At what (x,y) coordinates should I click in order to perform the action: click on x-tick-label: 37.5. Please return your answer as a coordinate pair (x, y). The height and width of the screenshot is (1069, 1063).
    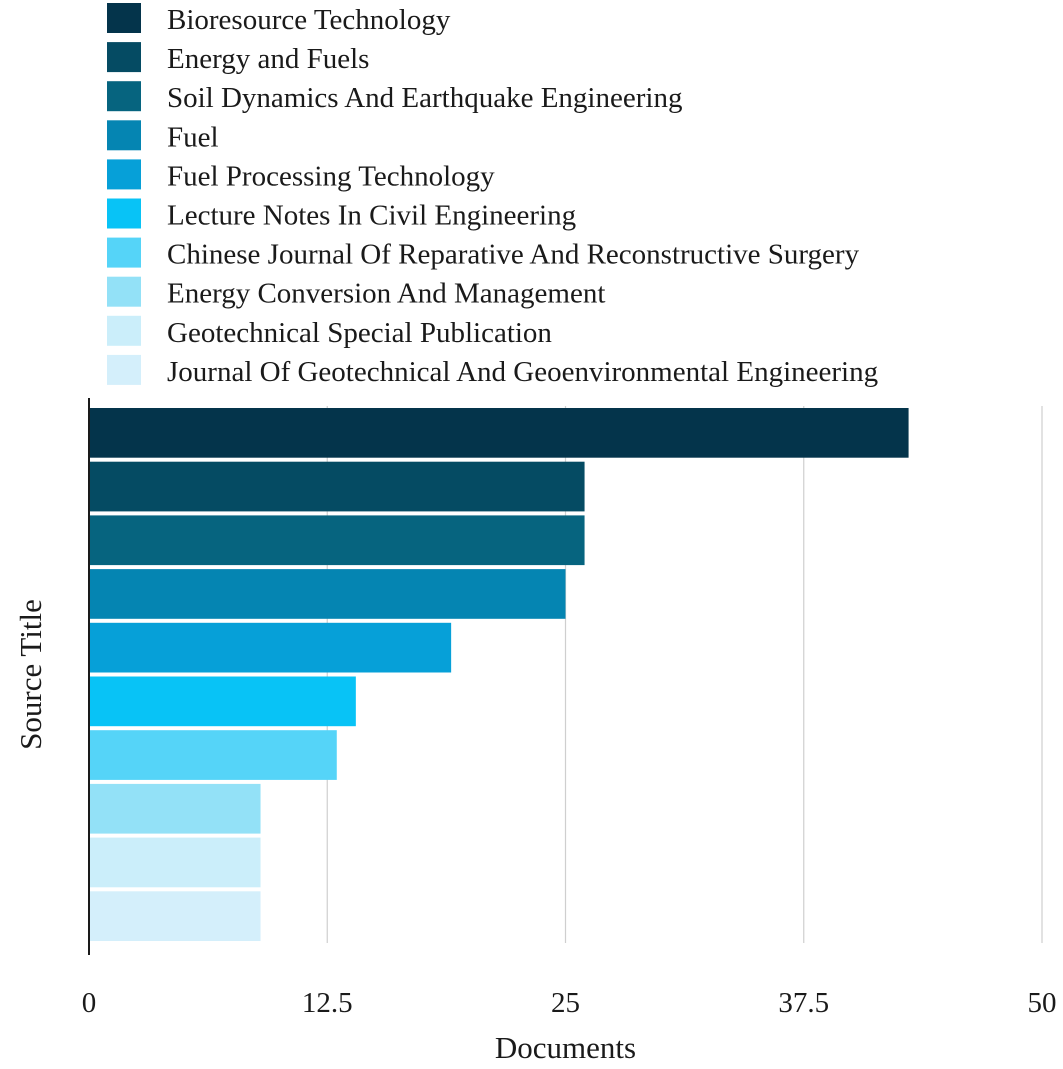
    Looking at the image, I should click on (803, 1003).